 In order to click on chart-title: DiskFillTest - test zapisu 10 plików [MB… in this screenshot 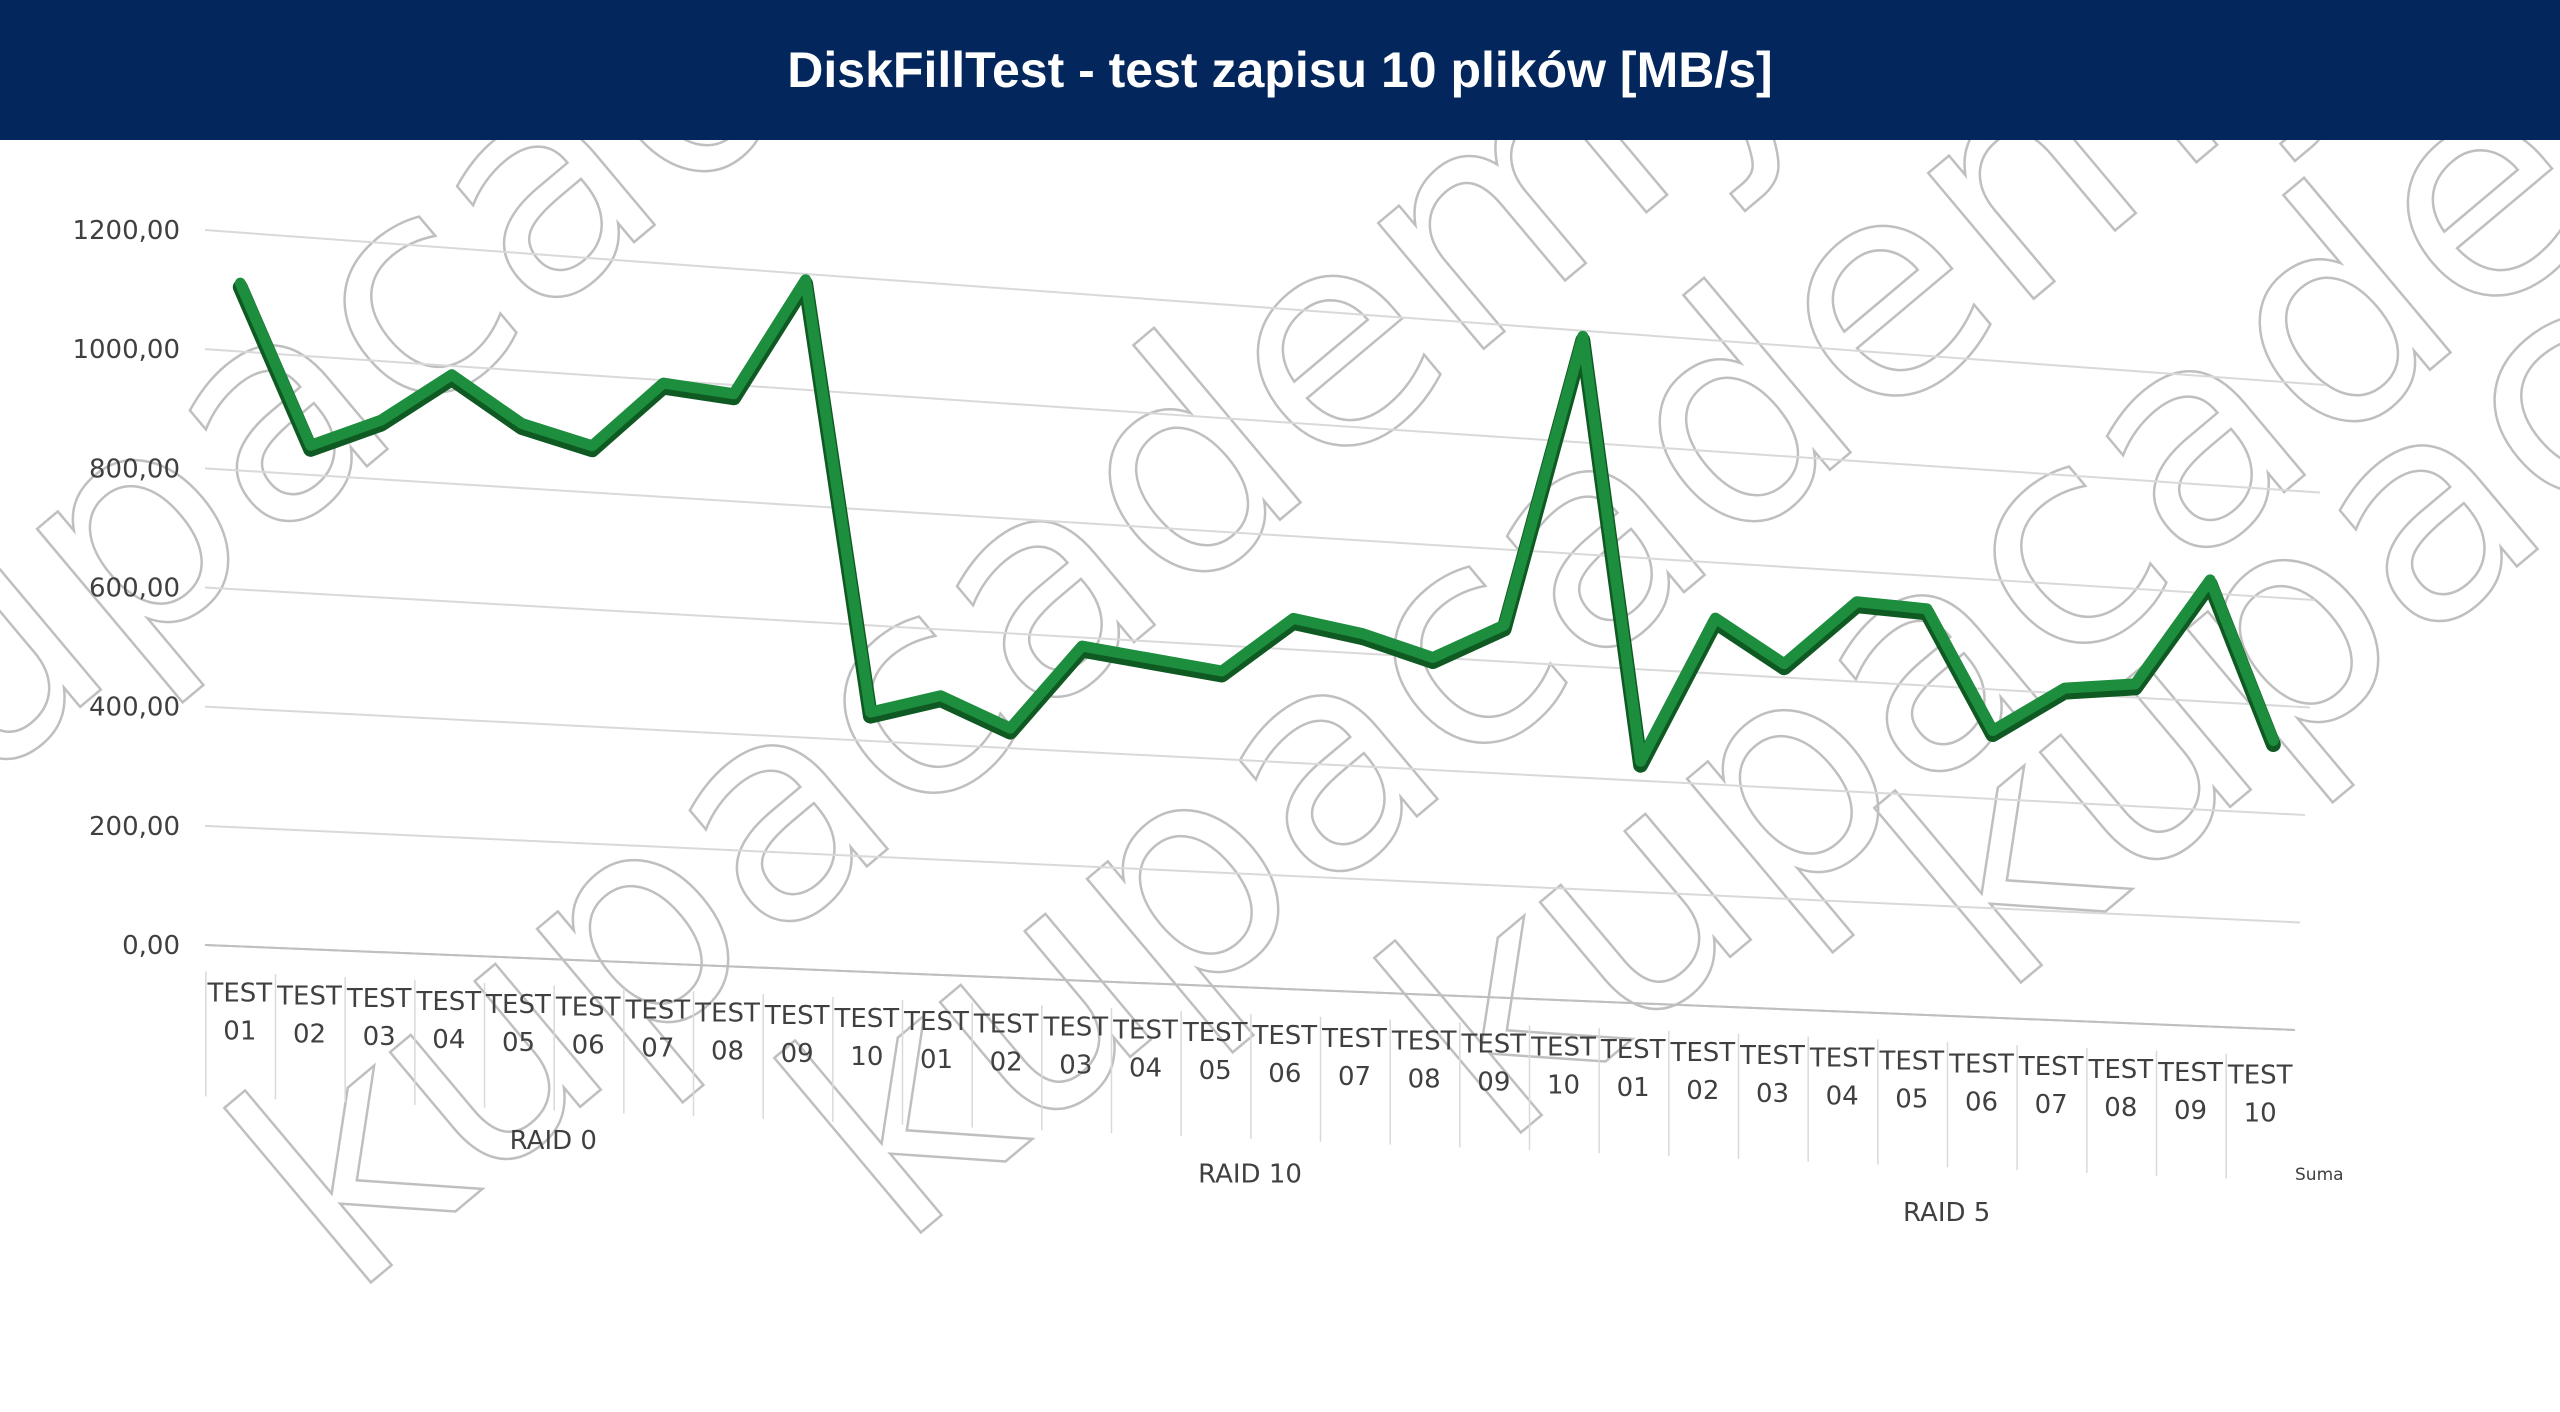, I will do `click(1280, 70)`.